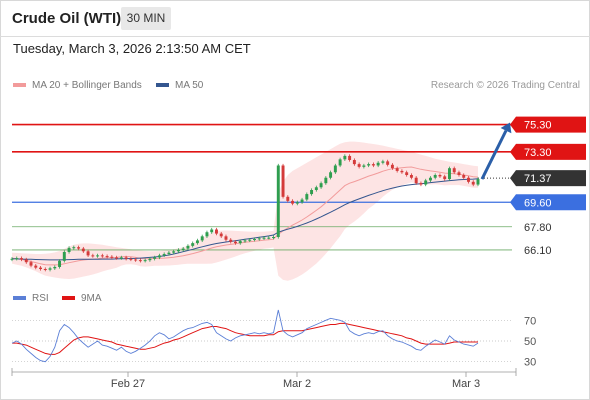 This screenshot has width=590, height=400. I want to click on rsi-ma9-line, so click(245, 338).